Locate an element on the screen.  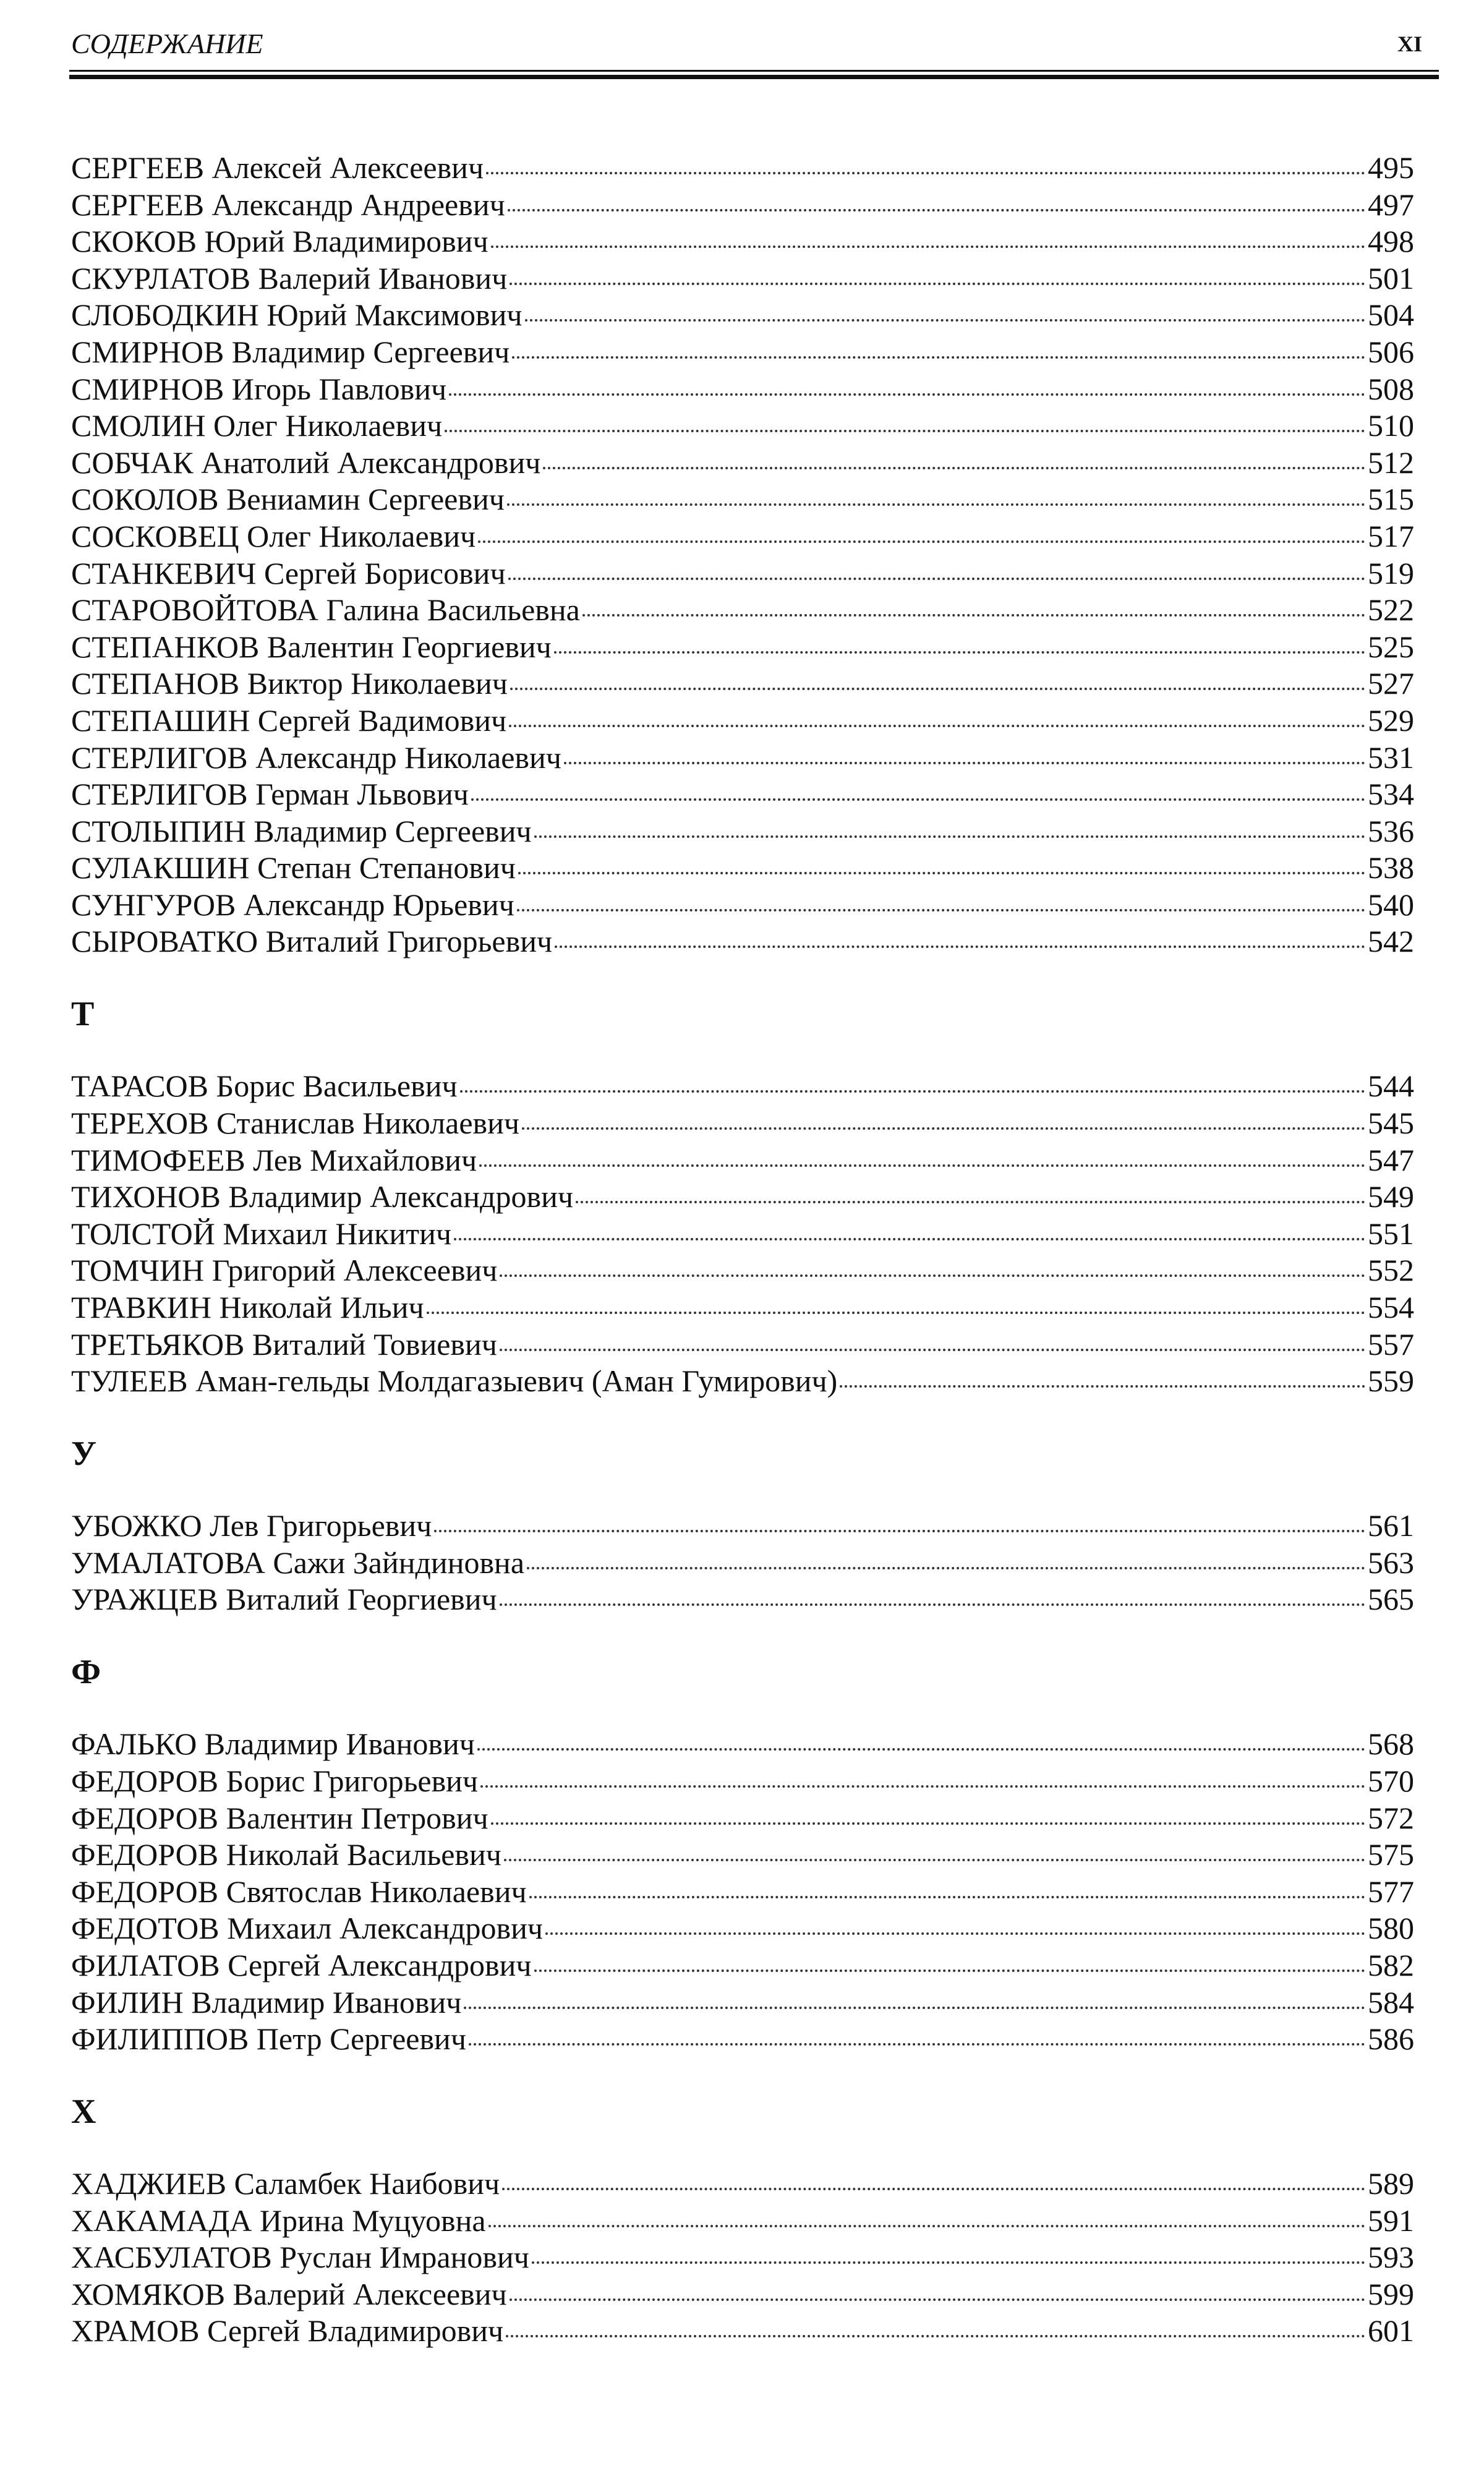
entry-page: 495 is located at coordinates (1391, 167).